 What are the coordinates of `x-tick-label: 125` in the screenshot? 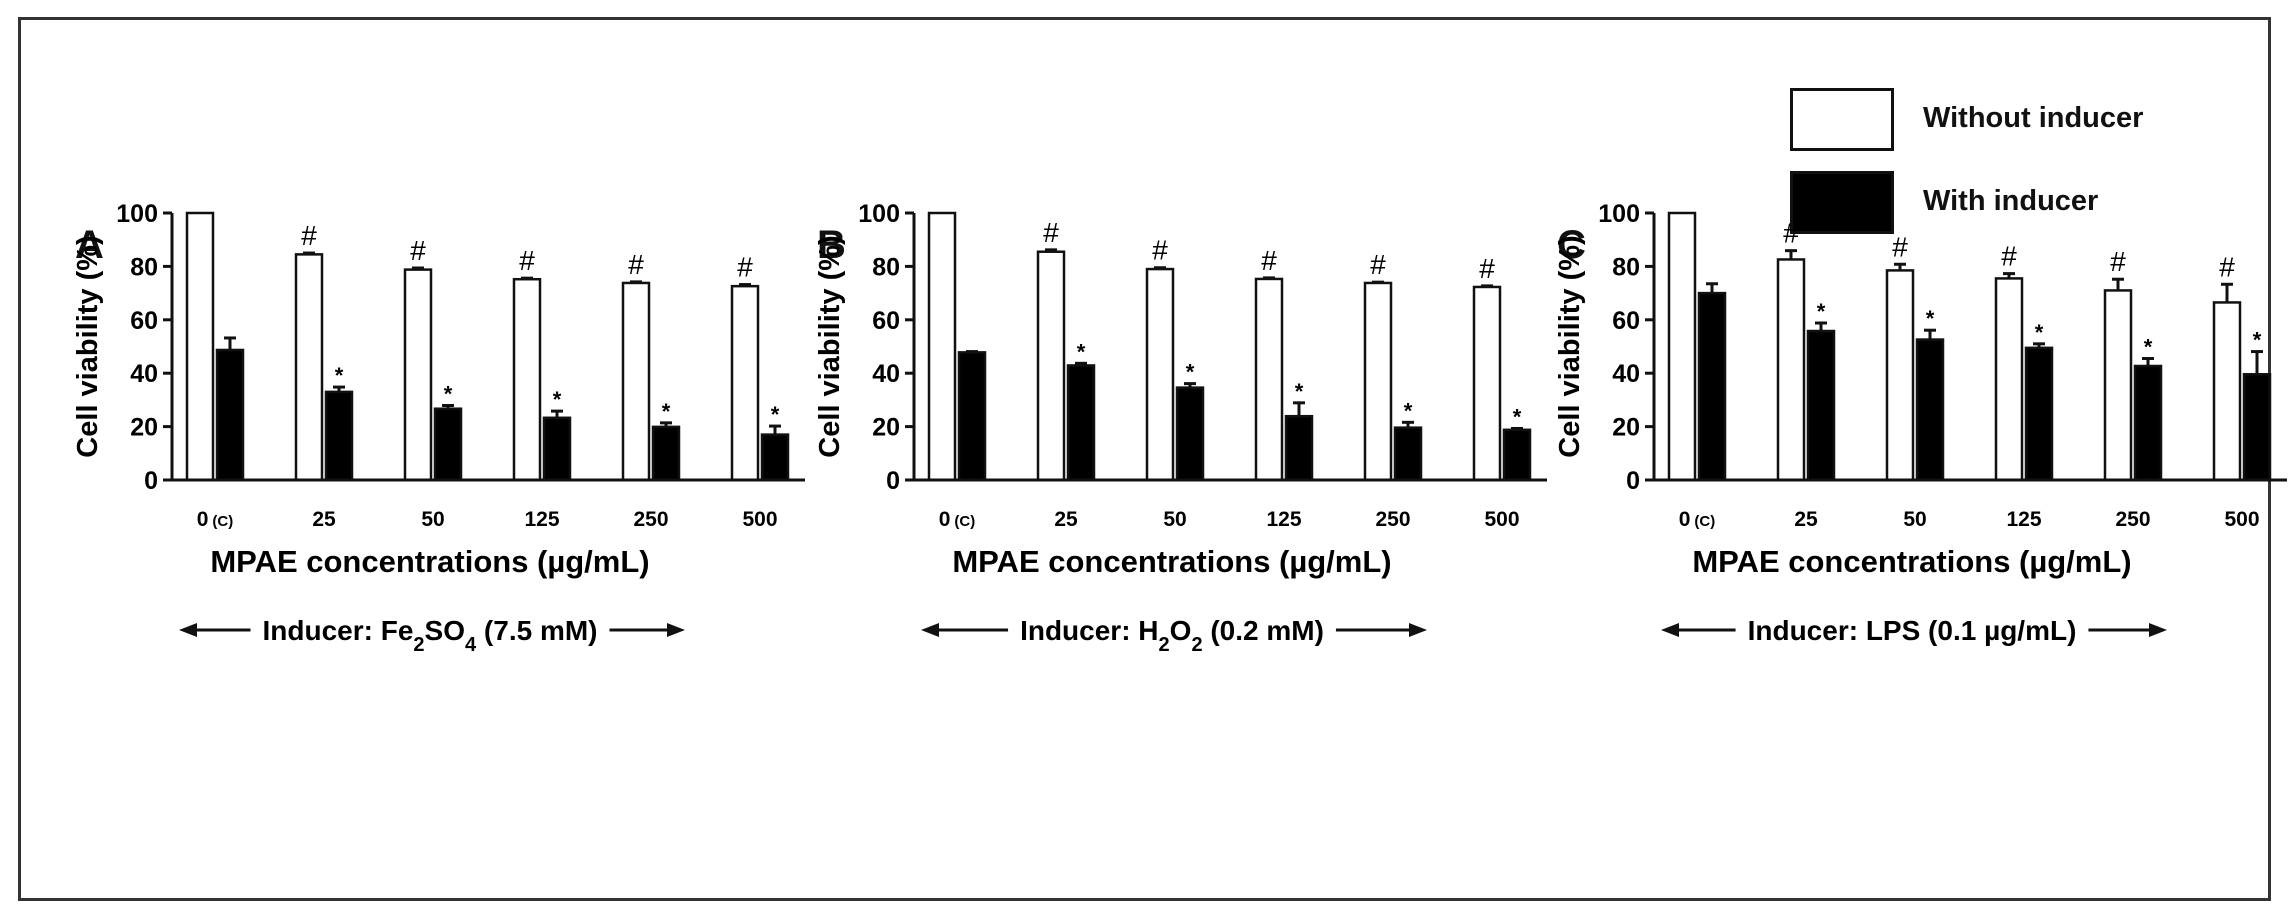 It's located at (2023, 519).